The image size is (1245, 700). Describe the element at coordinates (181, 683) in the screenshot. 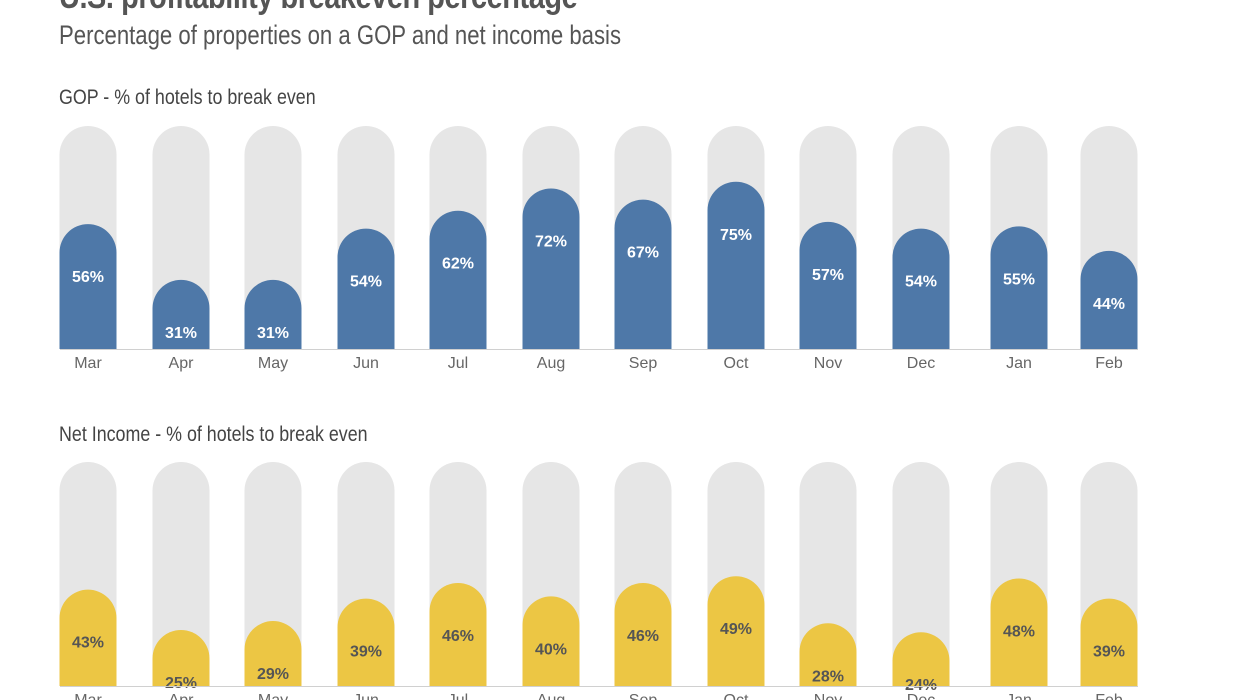

I see `net-income-value-label: 25%` at that location.